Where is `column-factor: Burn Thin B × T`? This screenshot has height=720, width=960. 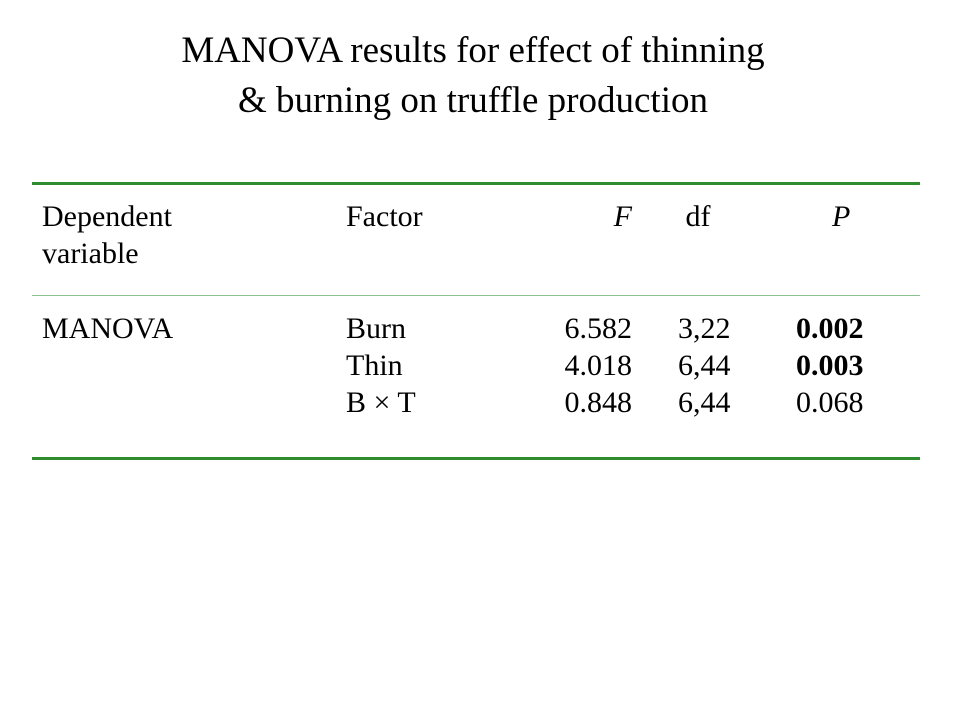 column-factor: Burn Thin B × T is located at coordinates (381, 365).